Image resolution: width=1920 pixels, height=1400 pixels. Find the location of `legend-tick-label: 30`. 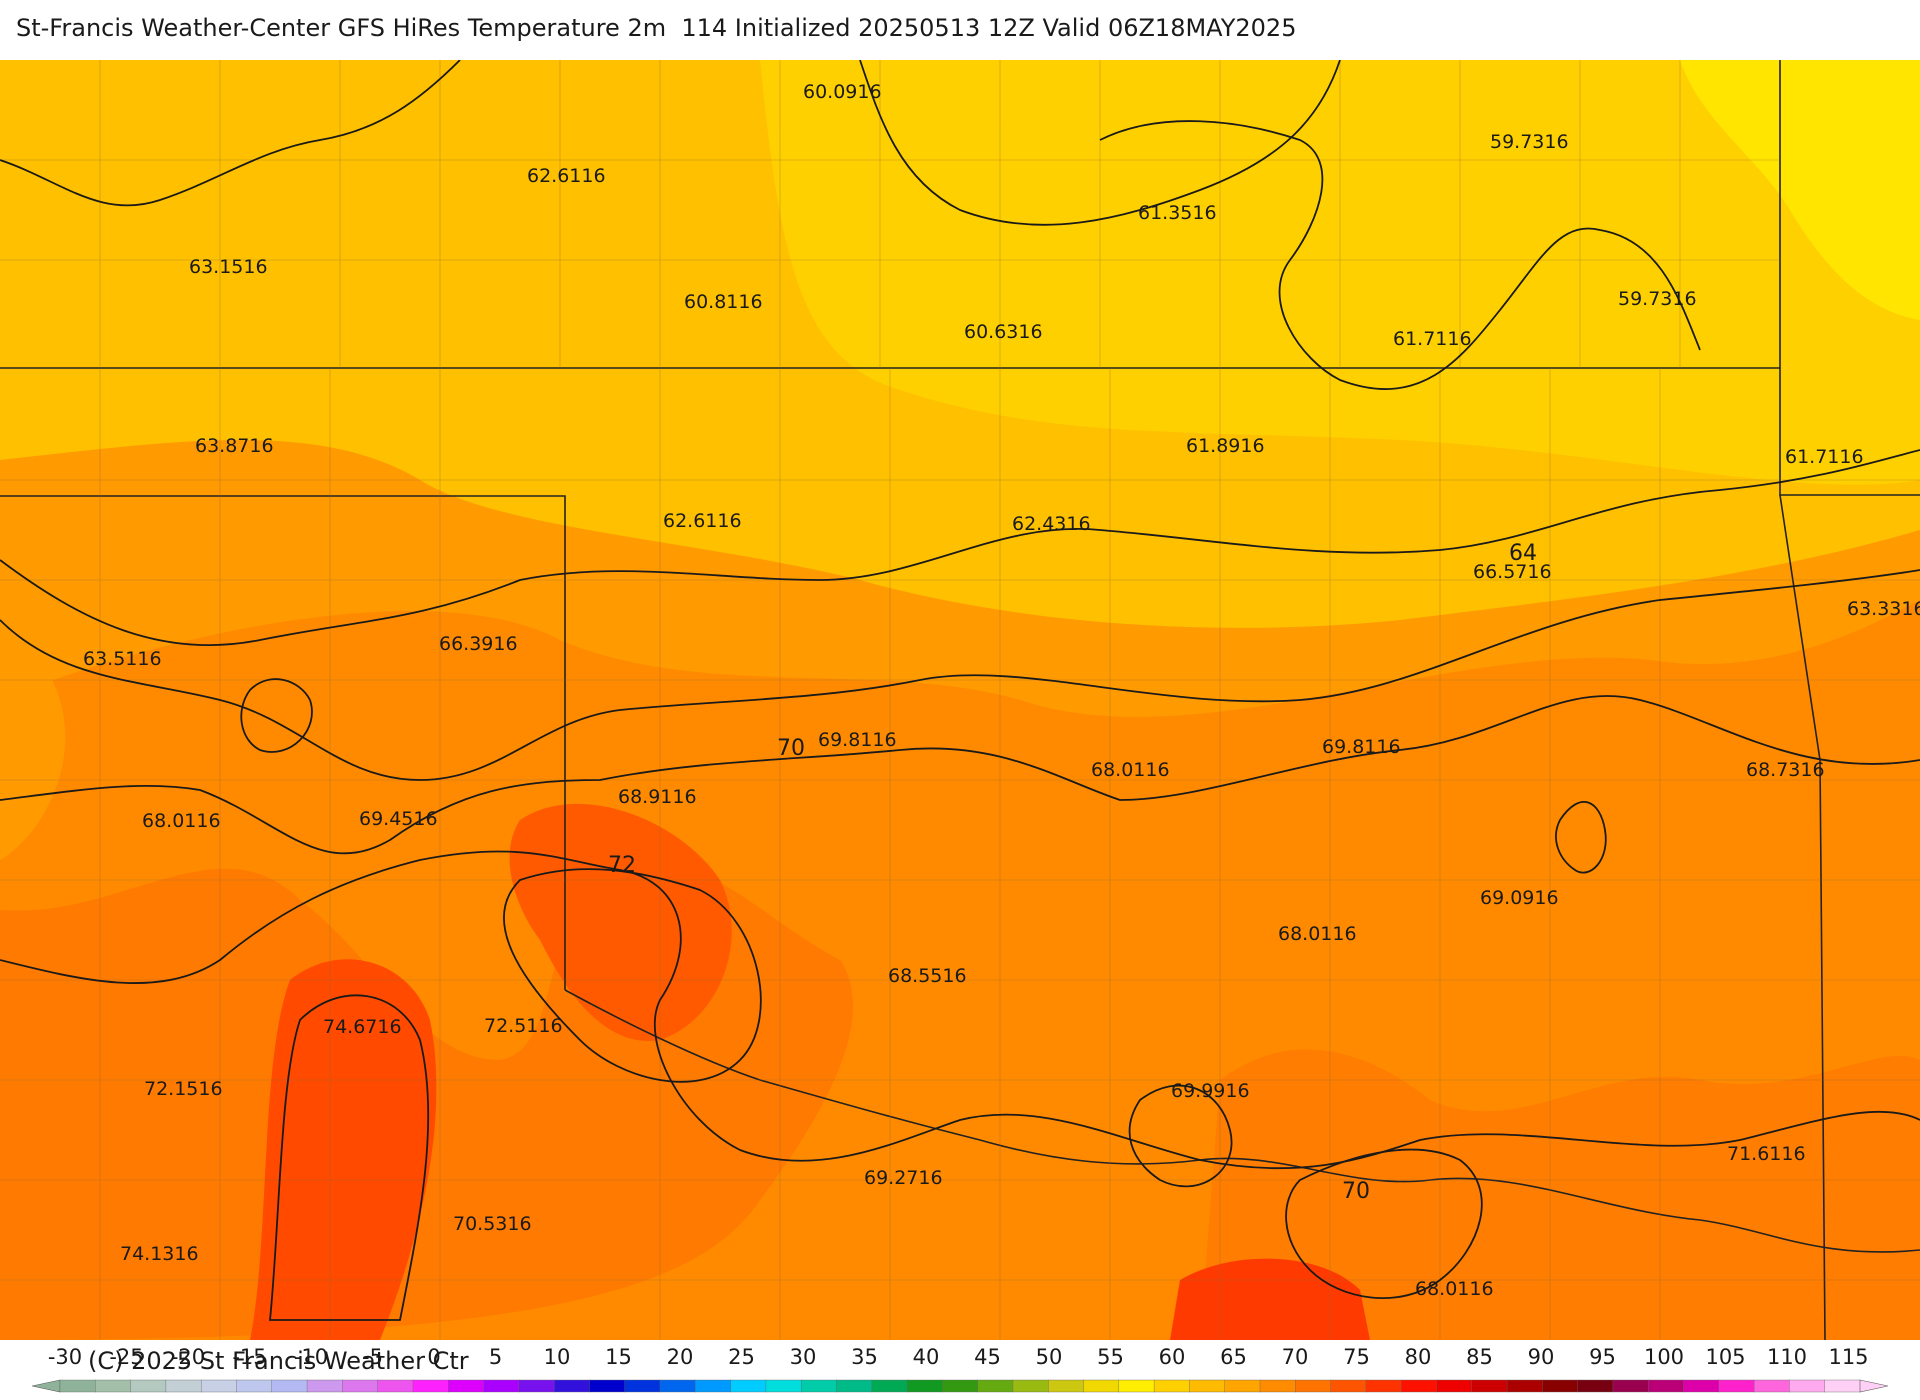

legend-tick-label: 30 is located at coordinates (803, 1357).